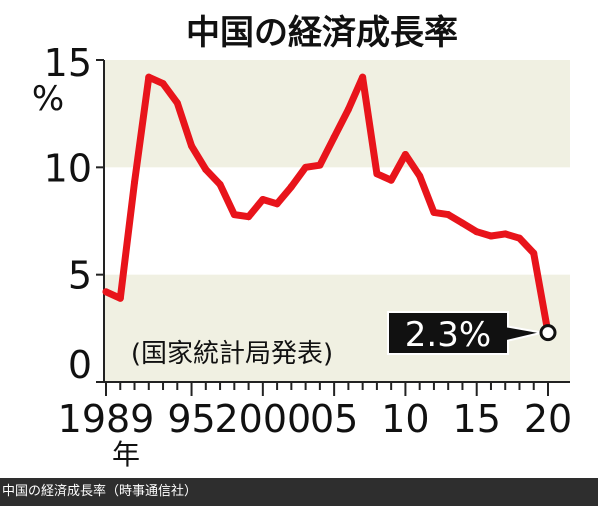  I want to click on data-point-1990, so click(120, 298).